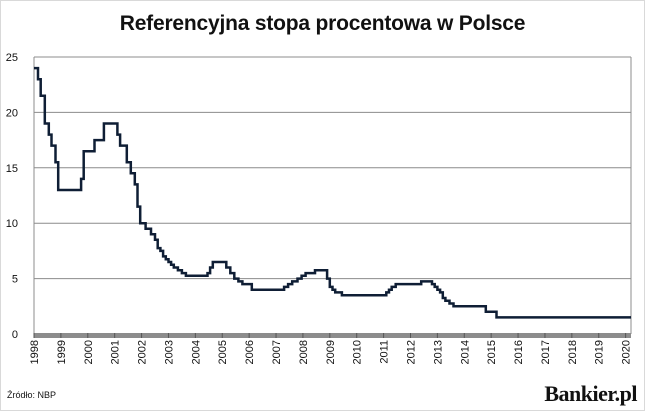  Describe the element at coordinates (590, 393) in the screenshot. I see `brand-logo: Bankier.pl` at that location.